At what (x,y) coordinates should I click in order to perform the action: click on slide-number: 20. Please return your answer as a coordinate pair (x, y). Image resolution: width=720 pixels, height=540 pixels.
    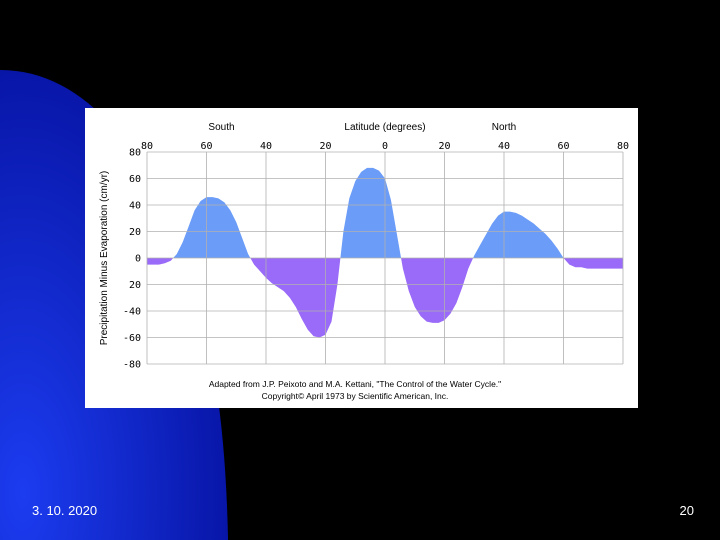
    Looking at the image, I should click on (686, 510).